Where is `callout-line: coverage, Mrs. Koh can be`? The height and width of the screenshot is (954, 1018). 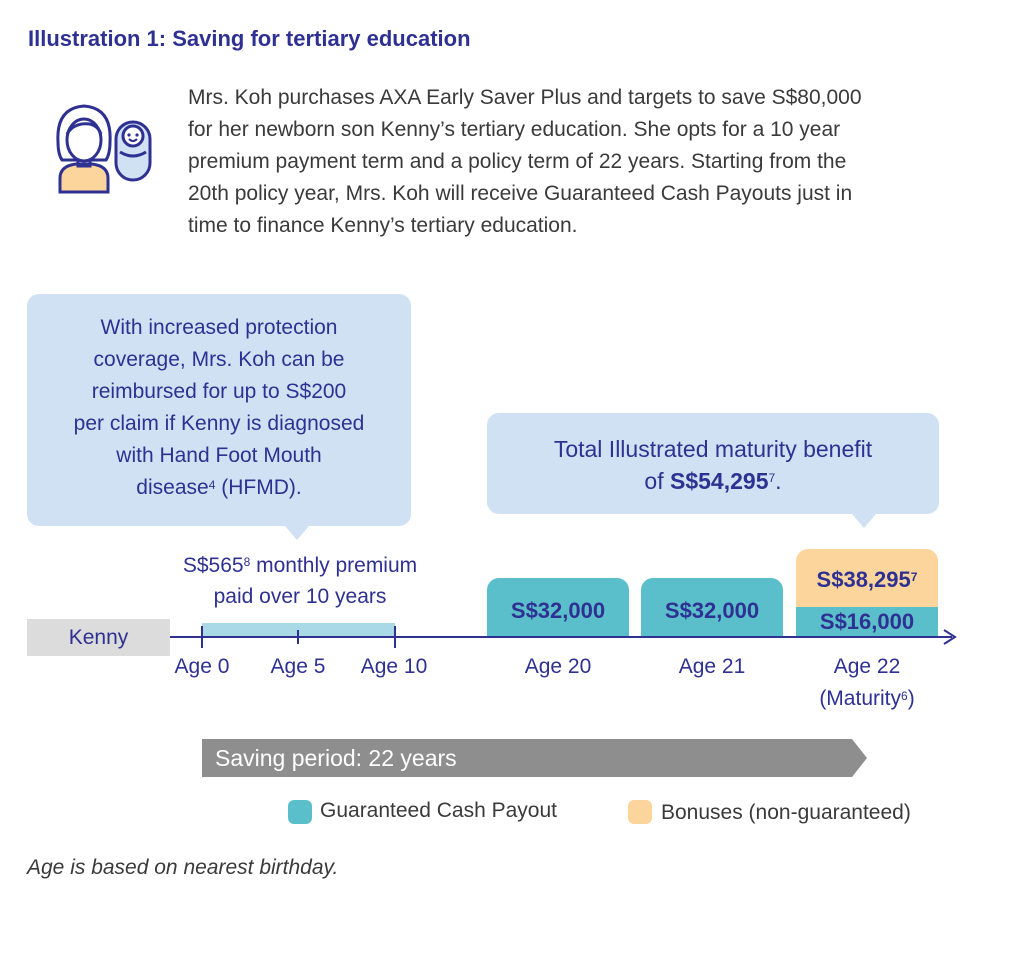 callout-line: coverage, Mrs. Koh can be is located at coordinates (219, 359).